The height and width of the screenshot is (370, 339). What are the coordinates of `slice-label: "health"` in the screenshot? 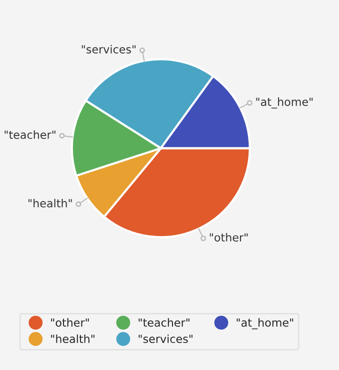 It's located at (50, 203).